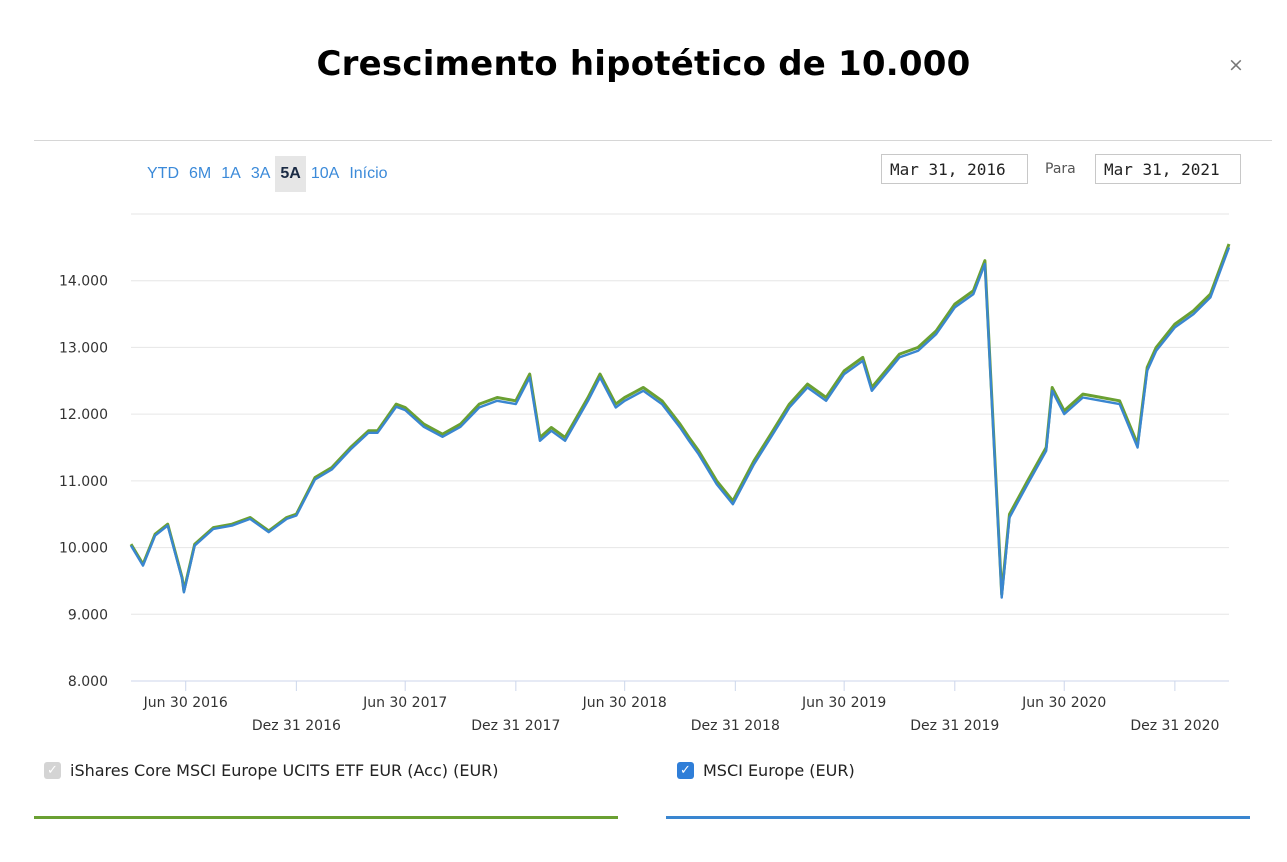 The width and height of the screenshot is (1287, 862). I want to click on x-tick-label: Dez 31 2018, so click(735, 726).